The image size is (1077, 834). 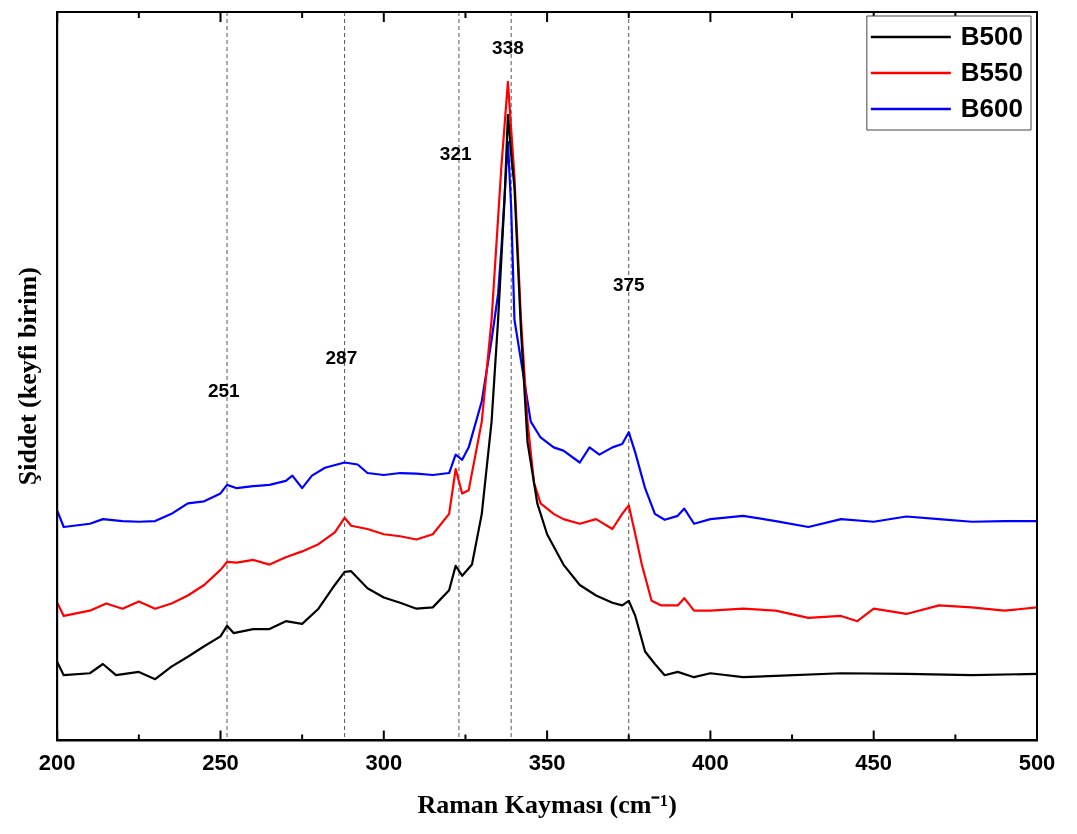 I want to click on legend-label: B550, so click(x=991, y=72).